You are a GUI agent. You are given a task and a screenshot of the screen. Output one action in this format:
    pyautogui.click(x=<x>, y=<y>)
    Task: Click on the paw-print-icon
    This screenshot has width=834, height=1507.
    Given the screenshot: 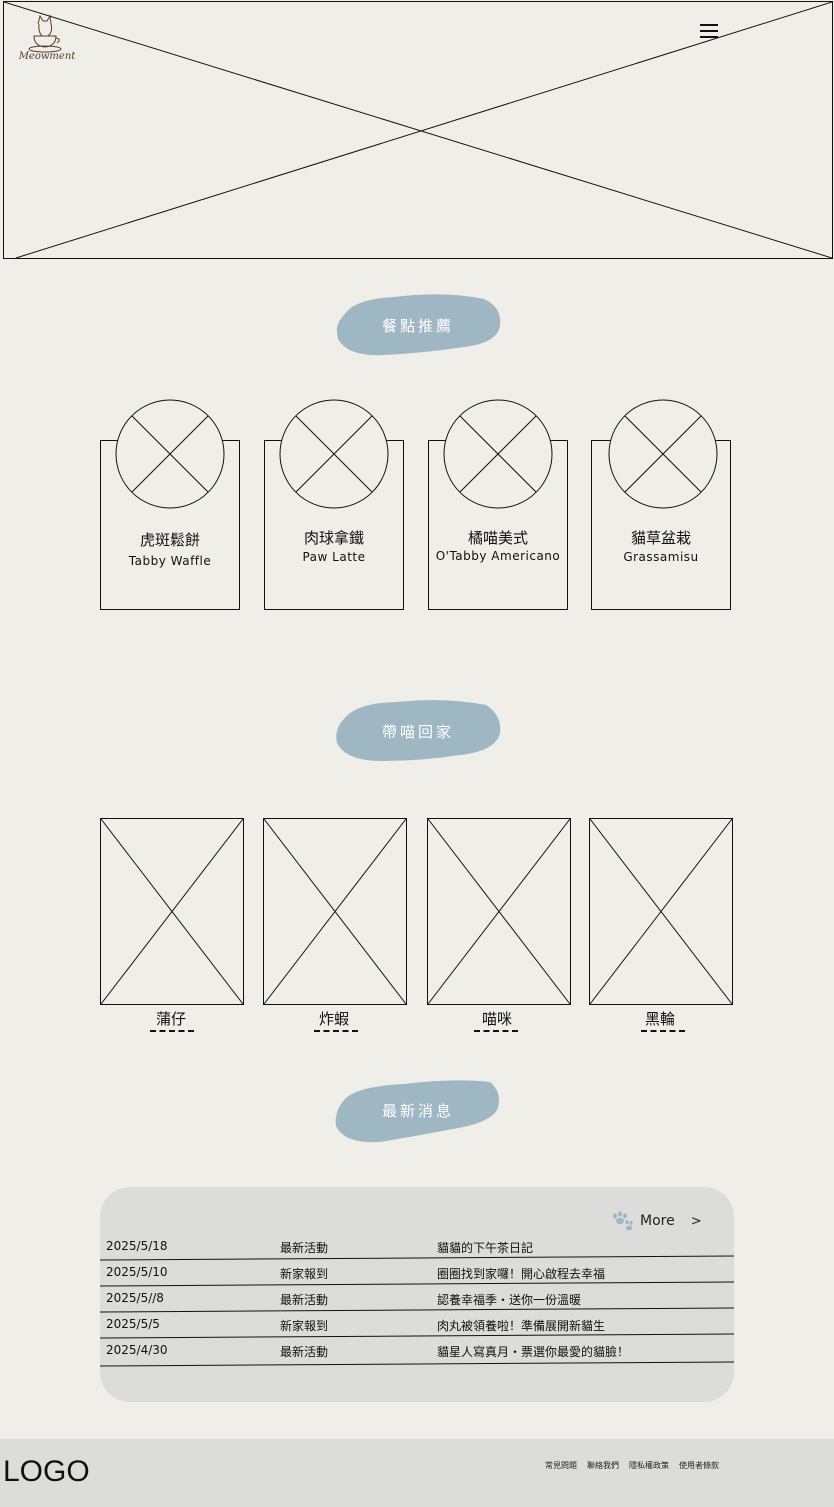 What is the action you would take?
    pyautogui.click(x=623, y=1221)
    